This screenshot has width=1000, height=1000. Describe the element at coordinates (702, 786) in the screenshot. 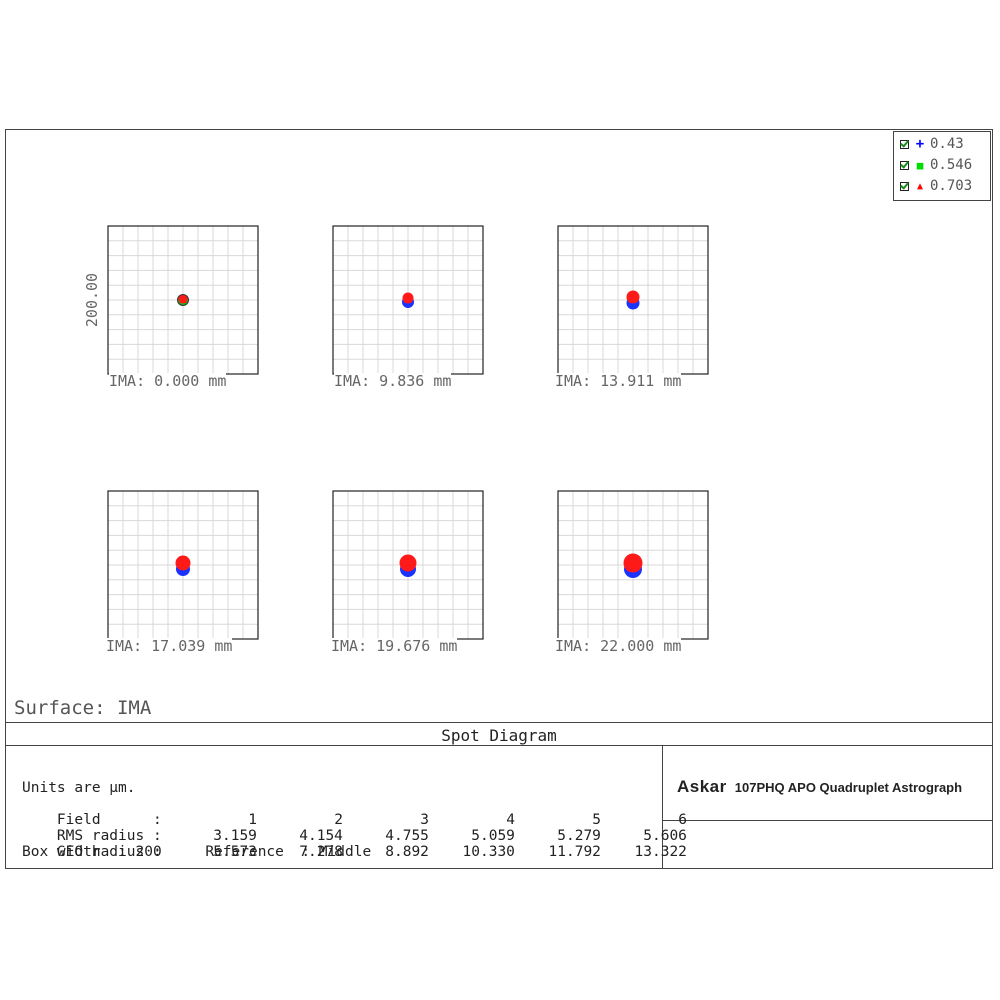

I see `brand-logo: Askar` at that location.